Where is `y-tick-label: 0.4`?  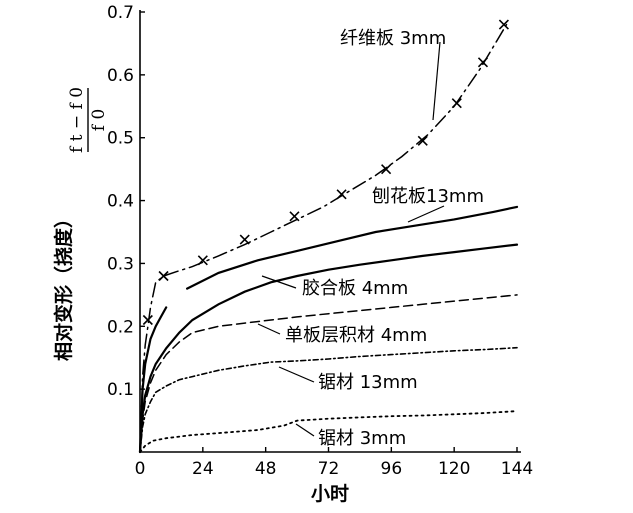 y-tick-label: 0.4 is located at coordinates (120, 202).